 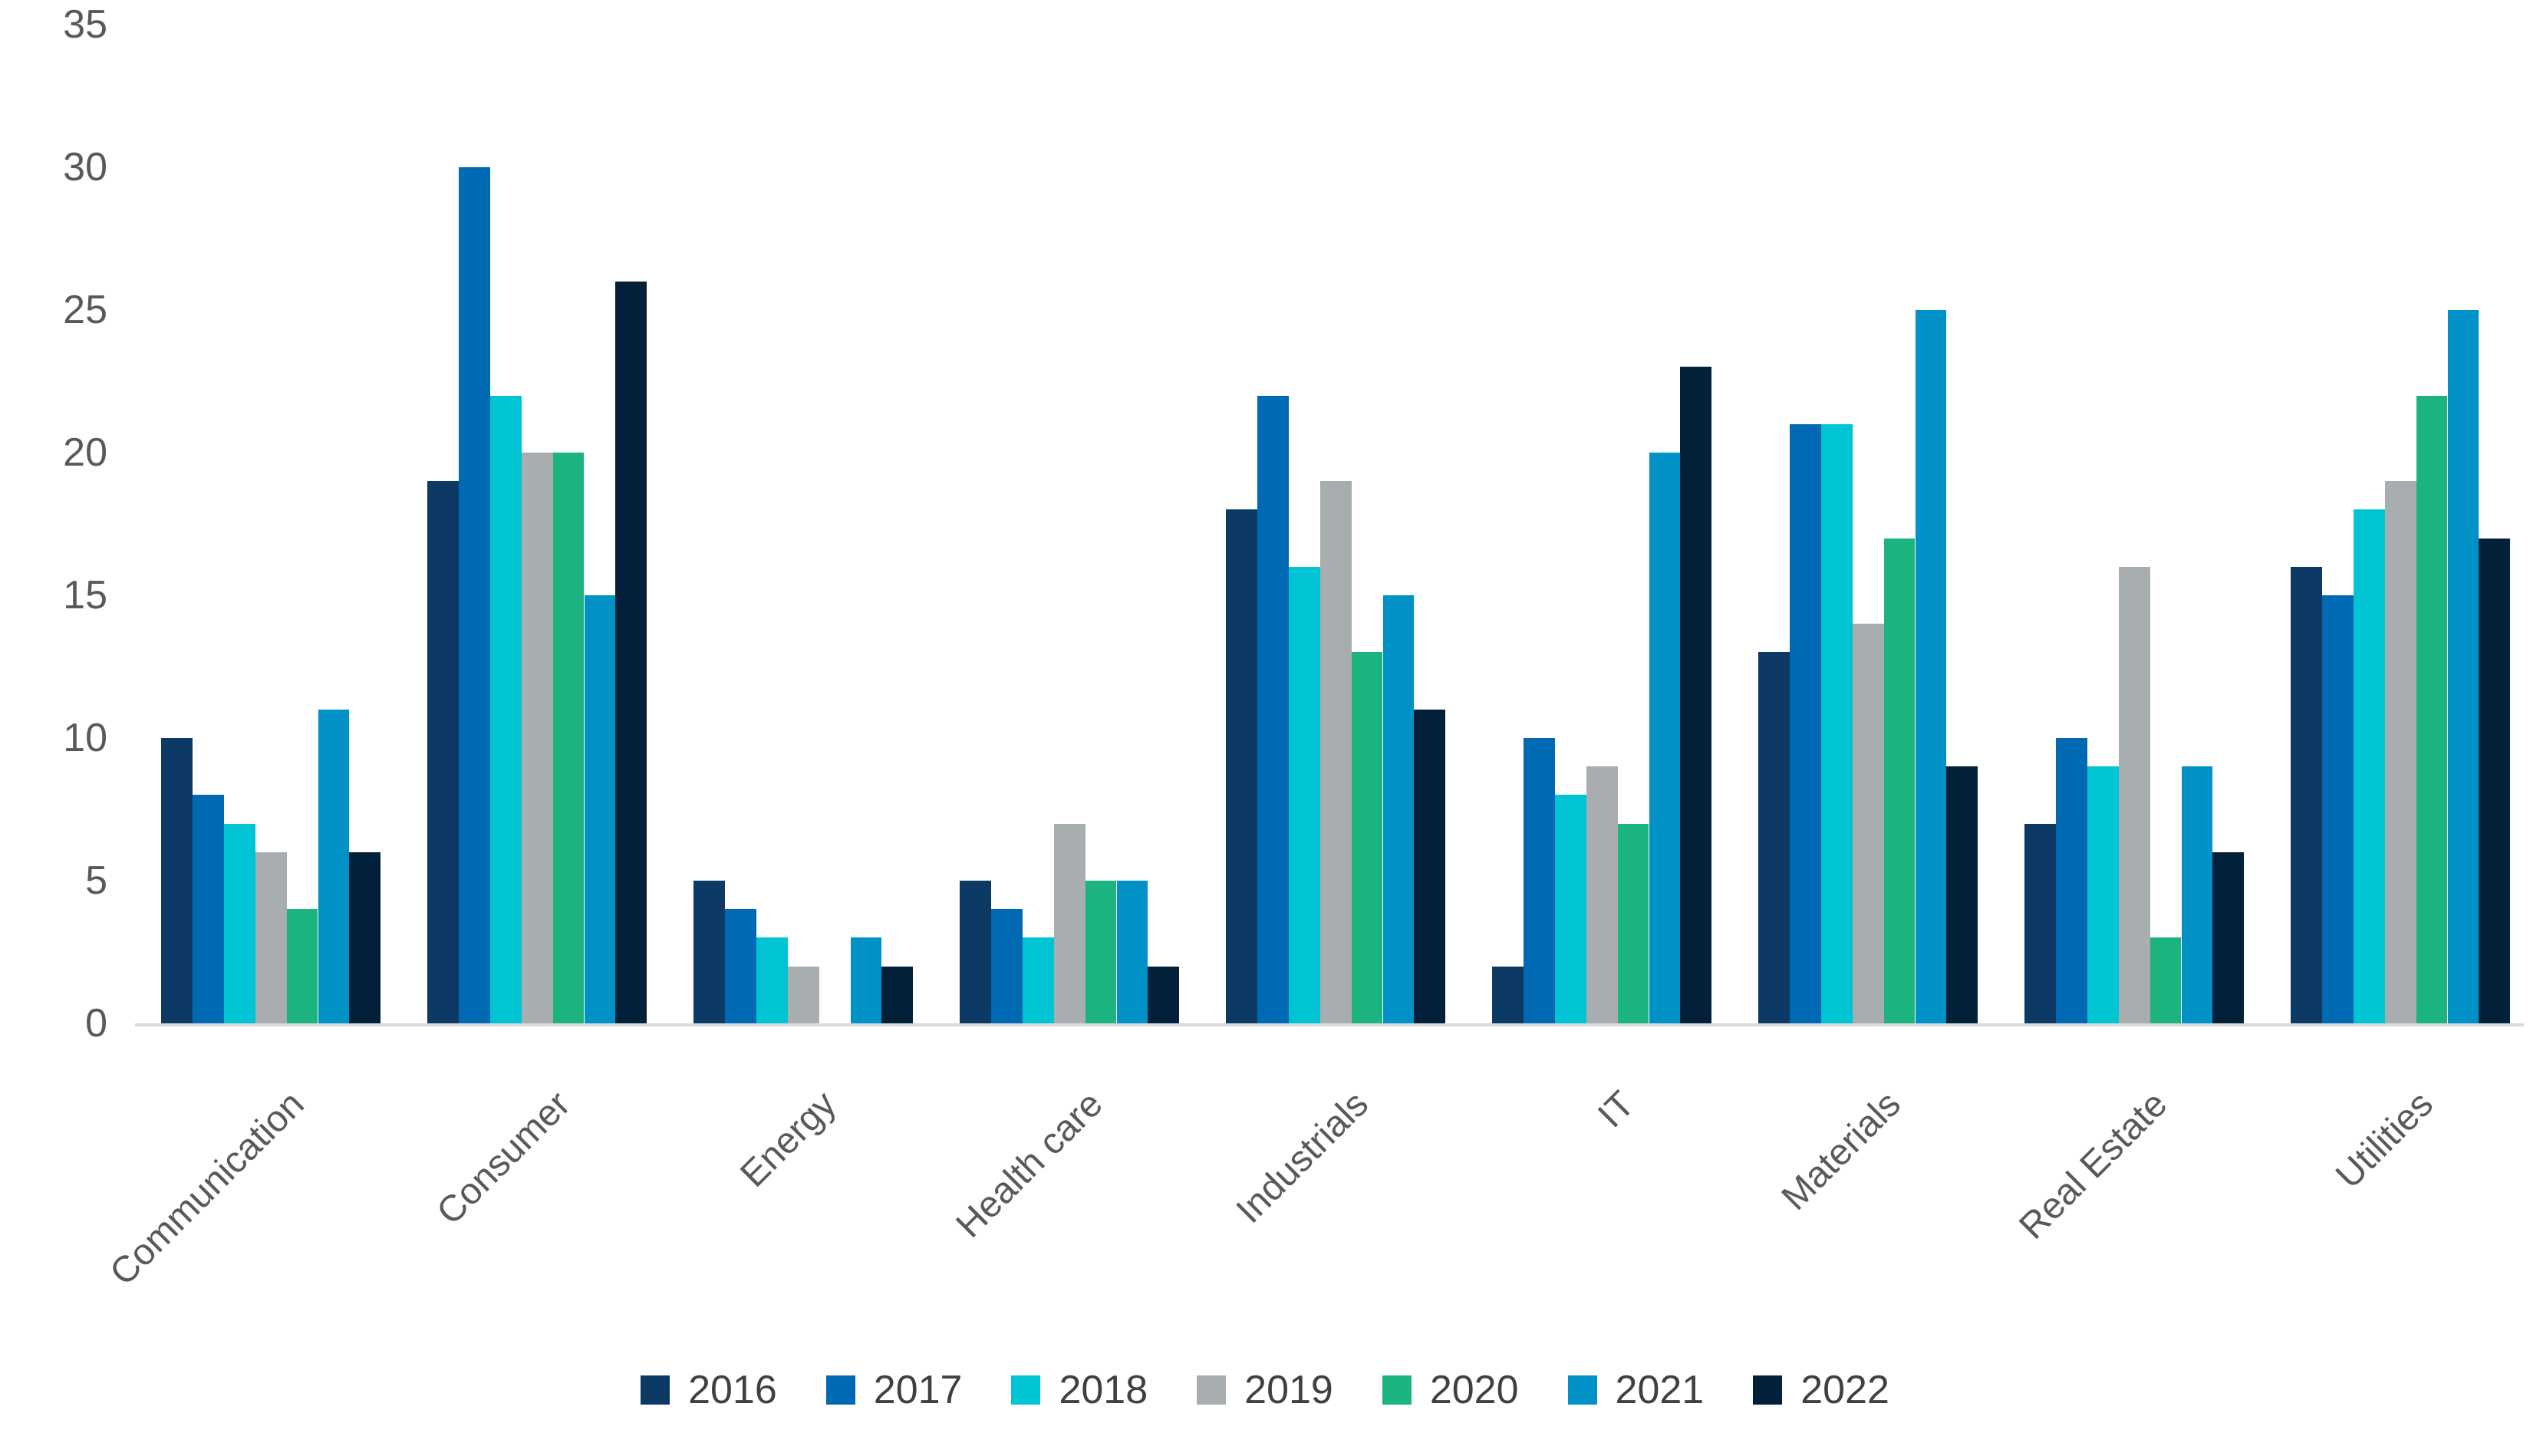 What do you see at coordinates (1288, 1390) in the screenshot?
I see `legend-label-2019: 2019` at bounding box center [1288, 1390].